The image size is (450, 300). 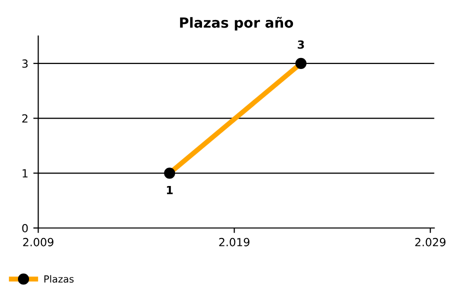 What do you see at coordinates (169, 190) in the screenshot?
I see `data-label: 1` at bounding box center [169, 190].